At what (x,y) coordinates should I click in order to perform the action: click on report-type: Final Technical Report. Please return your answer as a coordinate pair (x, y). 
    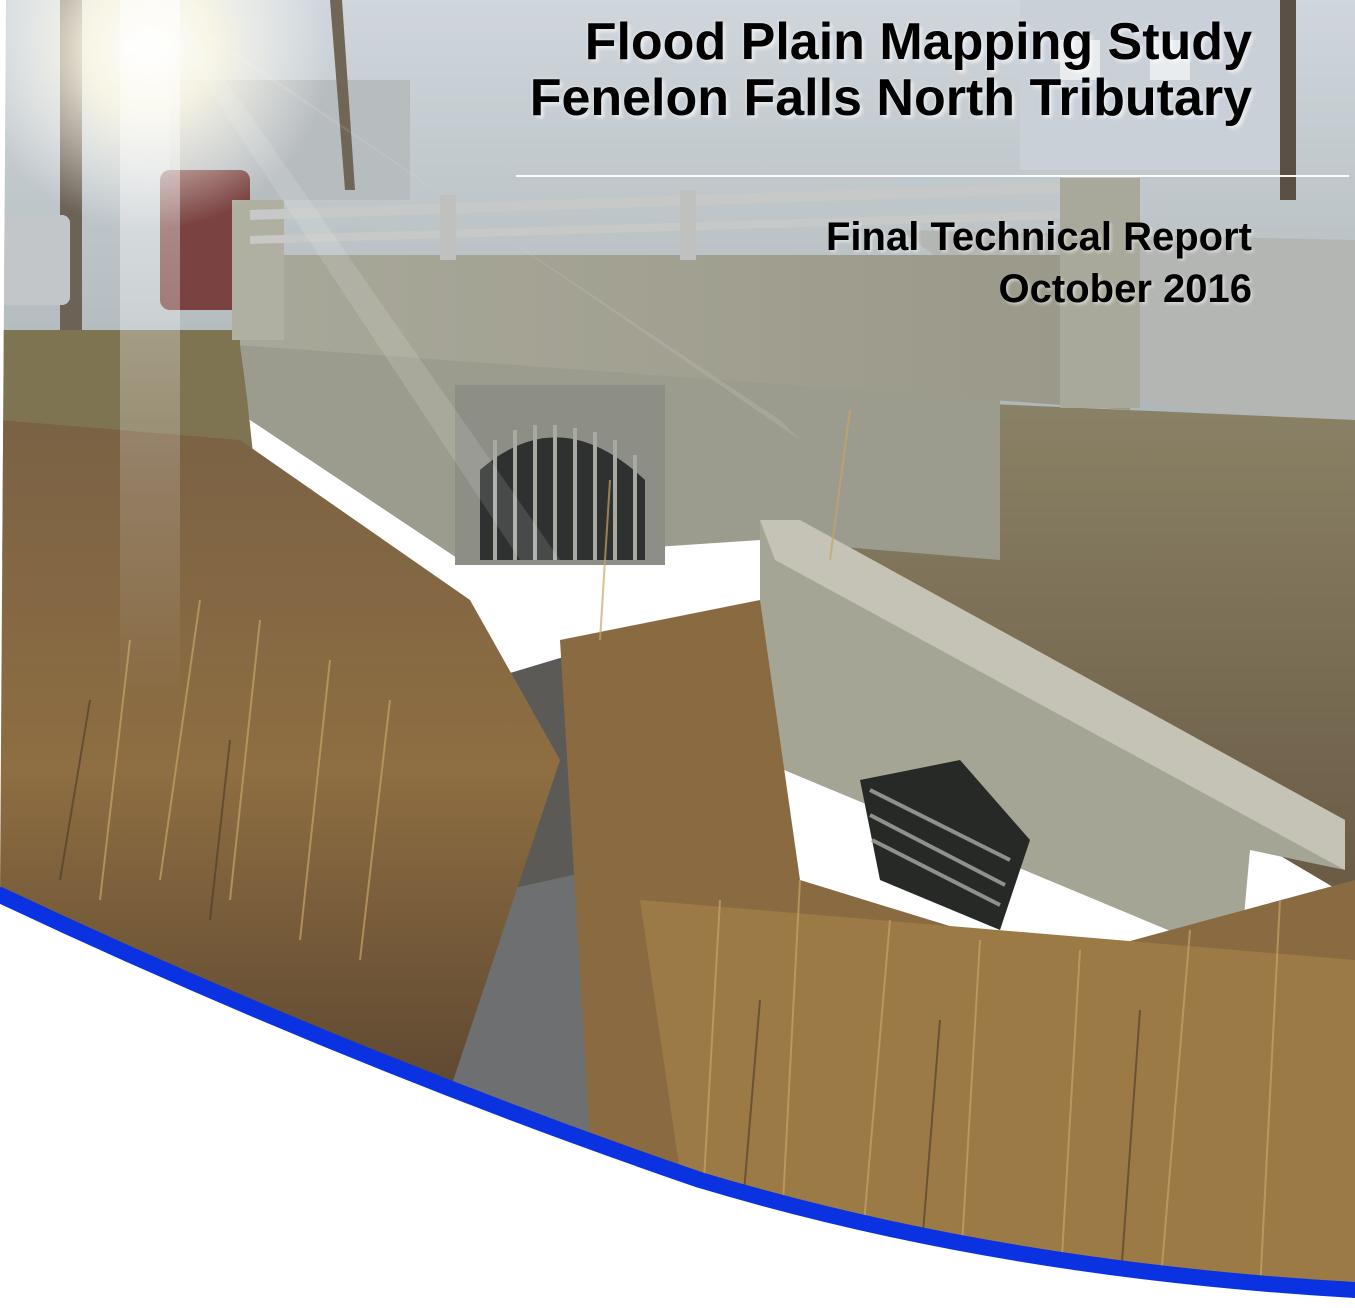
    Looking at the image, I should click on (1039, 237).